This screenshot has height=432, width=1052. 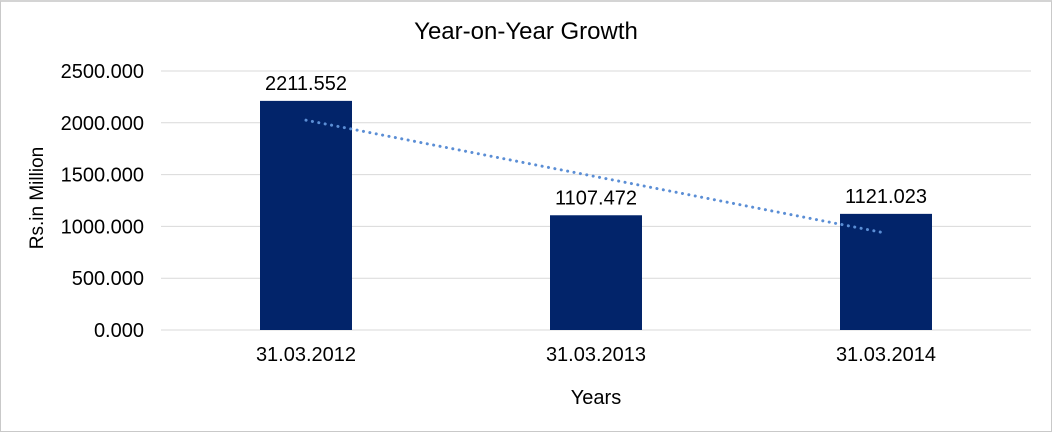 What do you see at coordinates (102, 124) in the screenshot?
I see `y-tick-label: 2000.000` at bounding box center [102, 124].